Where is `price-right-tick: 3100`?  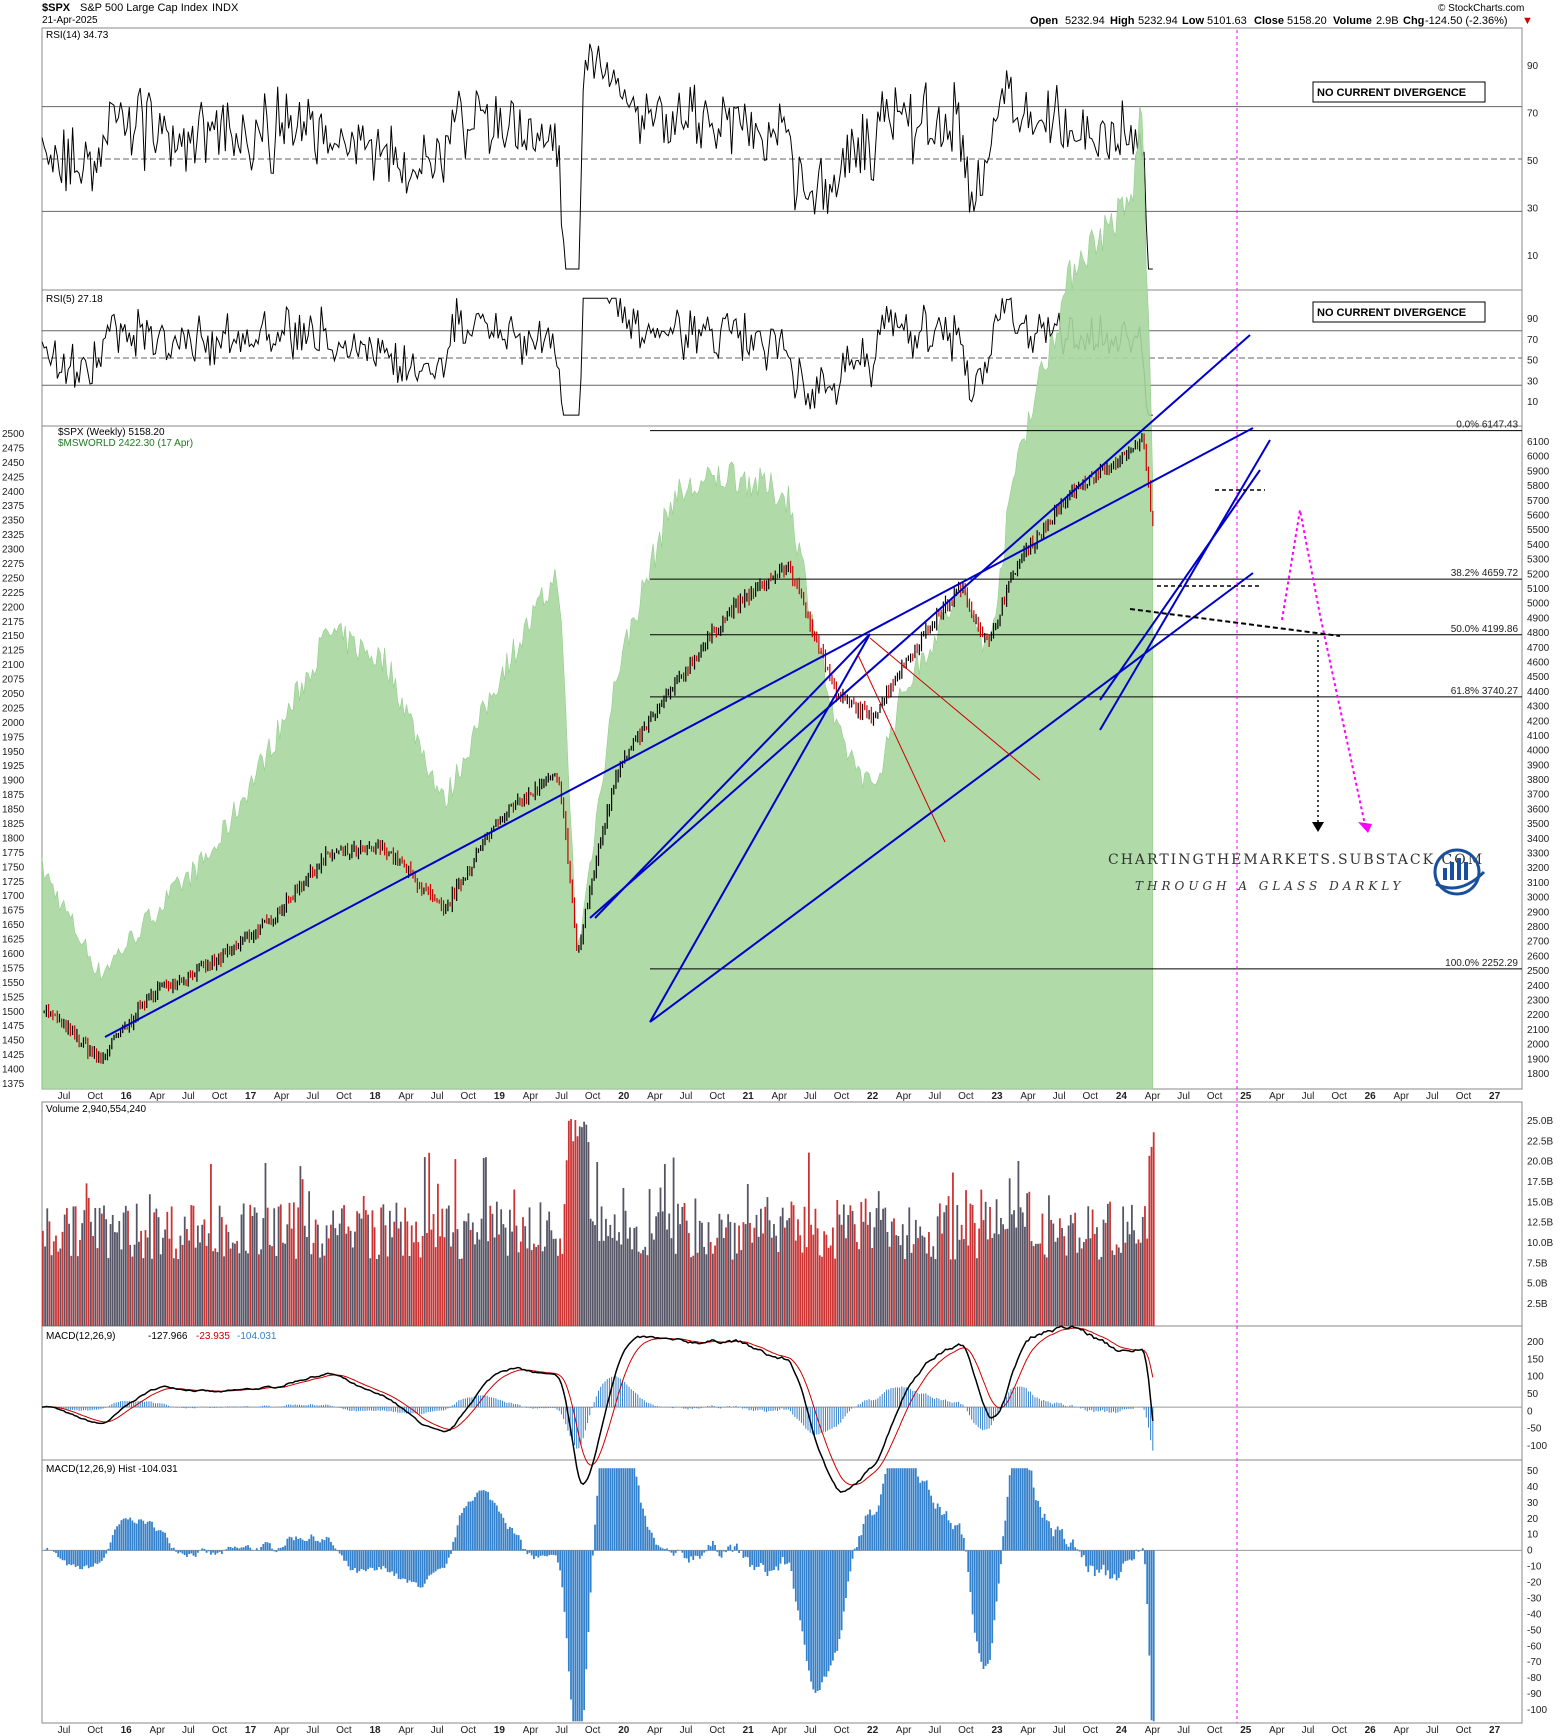 price-right-tick: 3100 is located at coordinates (1538, 883).